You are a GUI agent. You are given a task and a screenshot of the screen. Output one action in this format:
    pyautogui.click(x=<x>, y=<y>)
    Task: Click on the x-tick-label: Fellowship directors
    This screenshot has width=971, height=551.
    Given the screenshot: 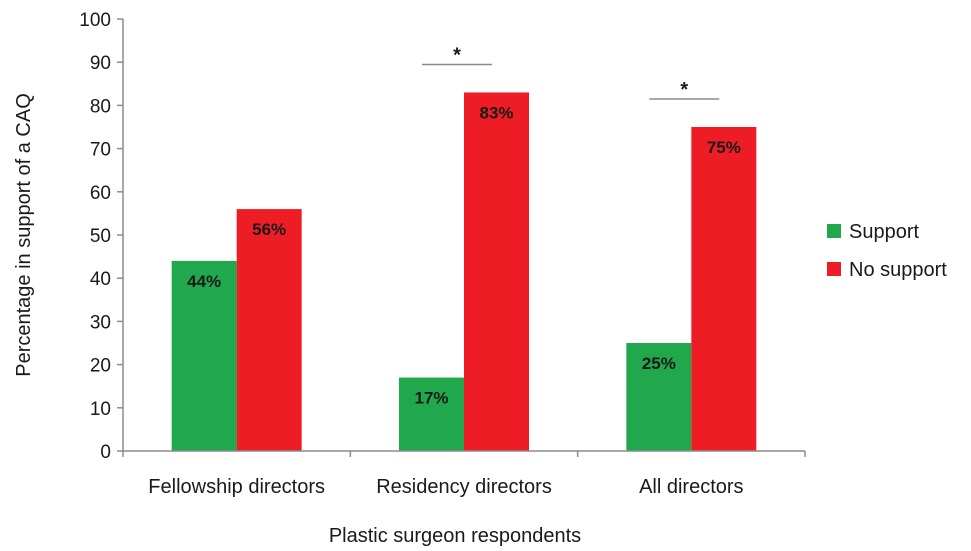 What is the action you would take?
    pyautogui.click(x=236, y=487)
    